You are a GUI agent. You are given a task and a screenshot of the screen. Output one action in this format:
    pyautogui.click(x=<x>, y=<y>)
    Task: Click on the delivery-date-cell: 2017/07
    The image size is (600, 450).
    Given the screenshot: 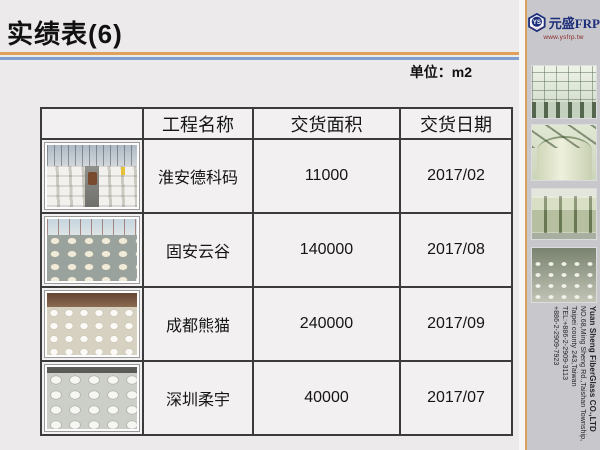 What is the action you would take?
    pyautogui.click(x=456, y=398)
    